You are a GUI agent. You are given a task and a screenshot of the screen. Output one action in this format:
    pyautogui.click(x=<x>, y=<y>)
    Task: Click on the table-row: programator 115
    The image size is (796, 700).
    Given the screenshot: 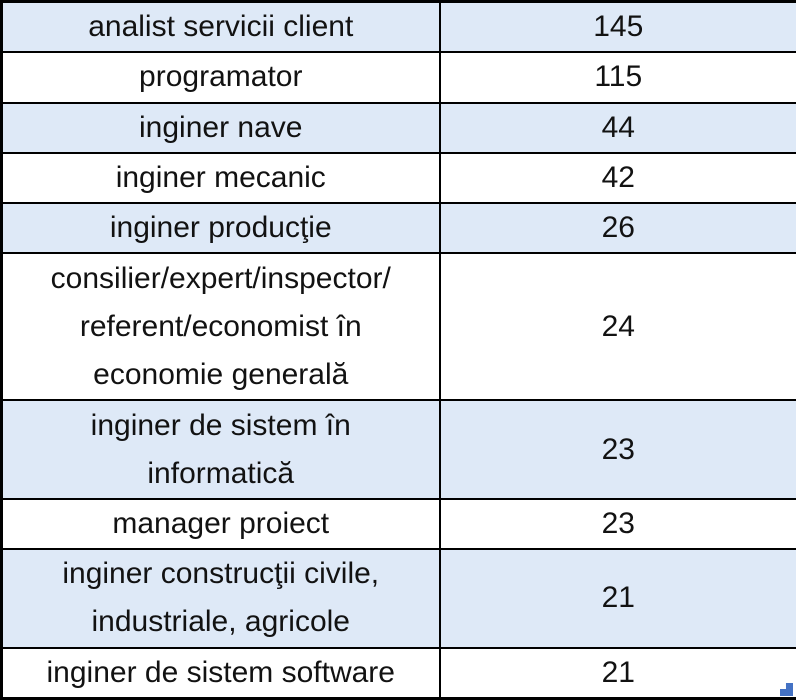 What is the action you would take?
    pyautogui.click(x=398, y=77)
    